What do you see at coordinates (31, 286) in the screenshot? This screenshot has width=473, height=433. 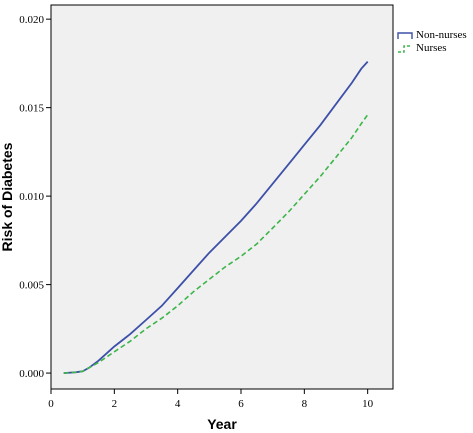 I see `y-tick-label: 0.005` at bounding box center [31, 286].